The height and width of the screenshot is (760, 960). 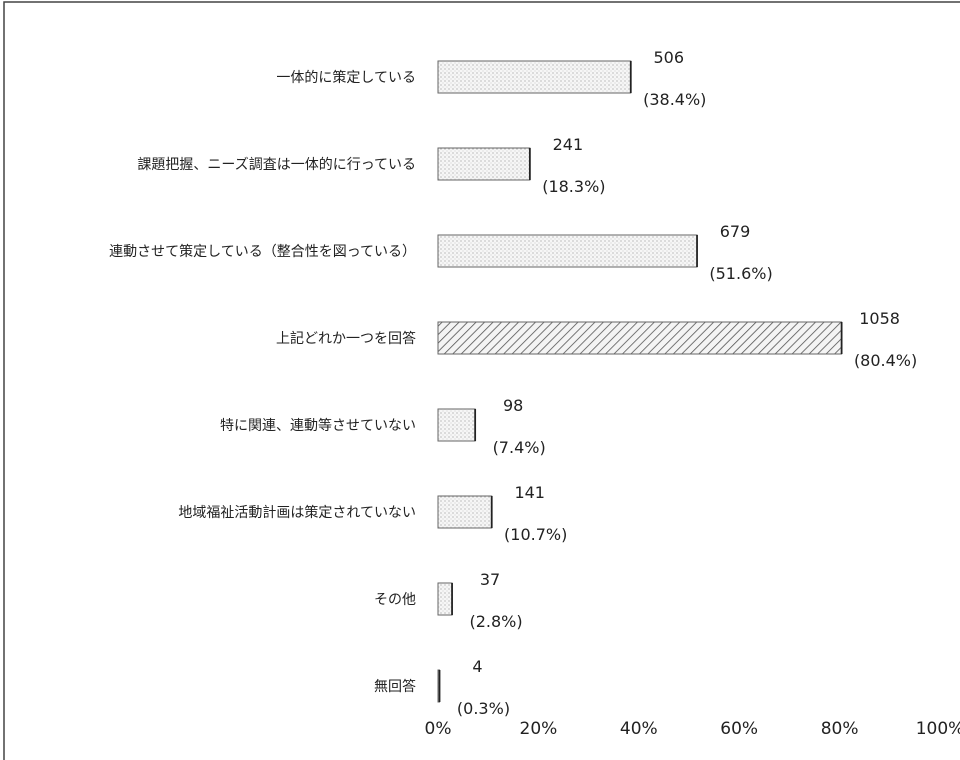 I want to click on category-label: その他, so click(x=395, y=600).